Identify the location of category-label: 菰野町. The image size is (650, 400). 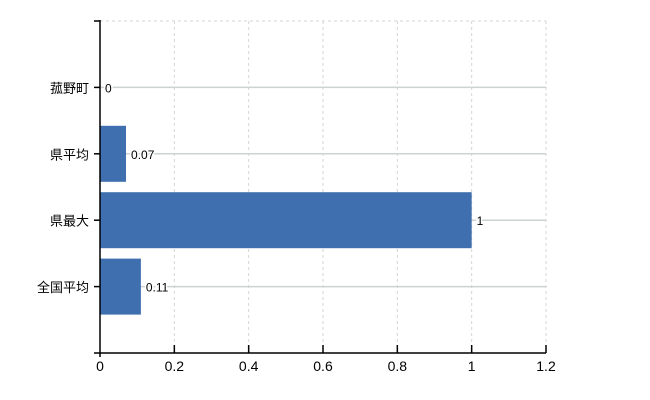
(69, 88).